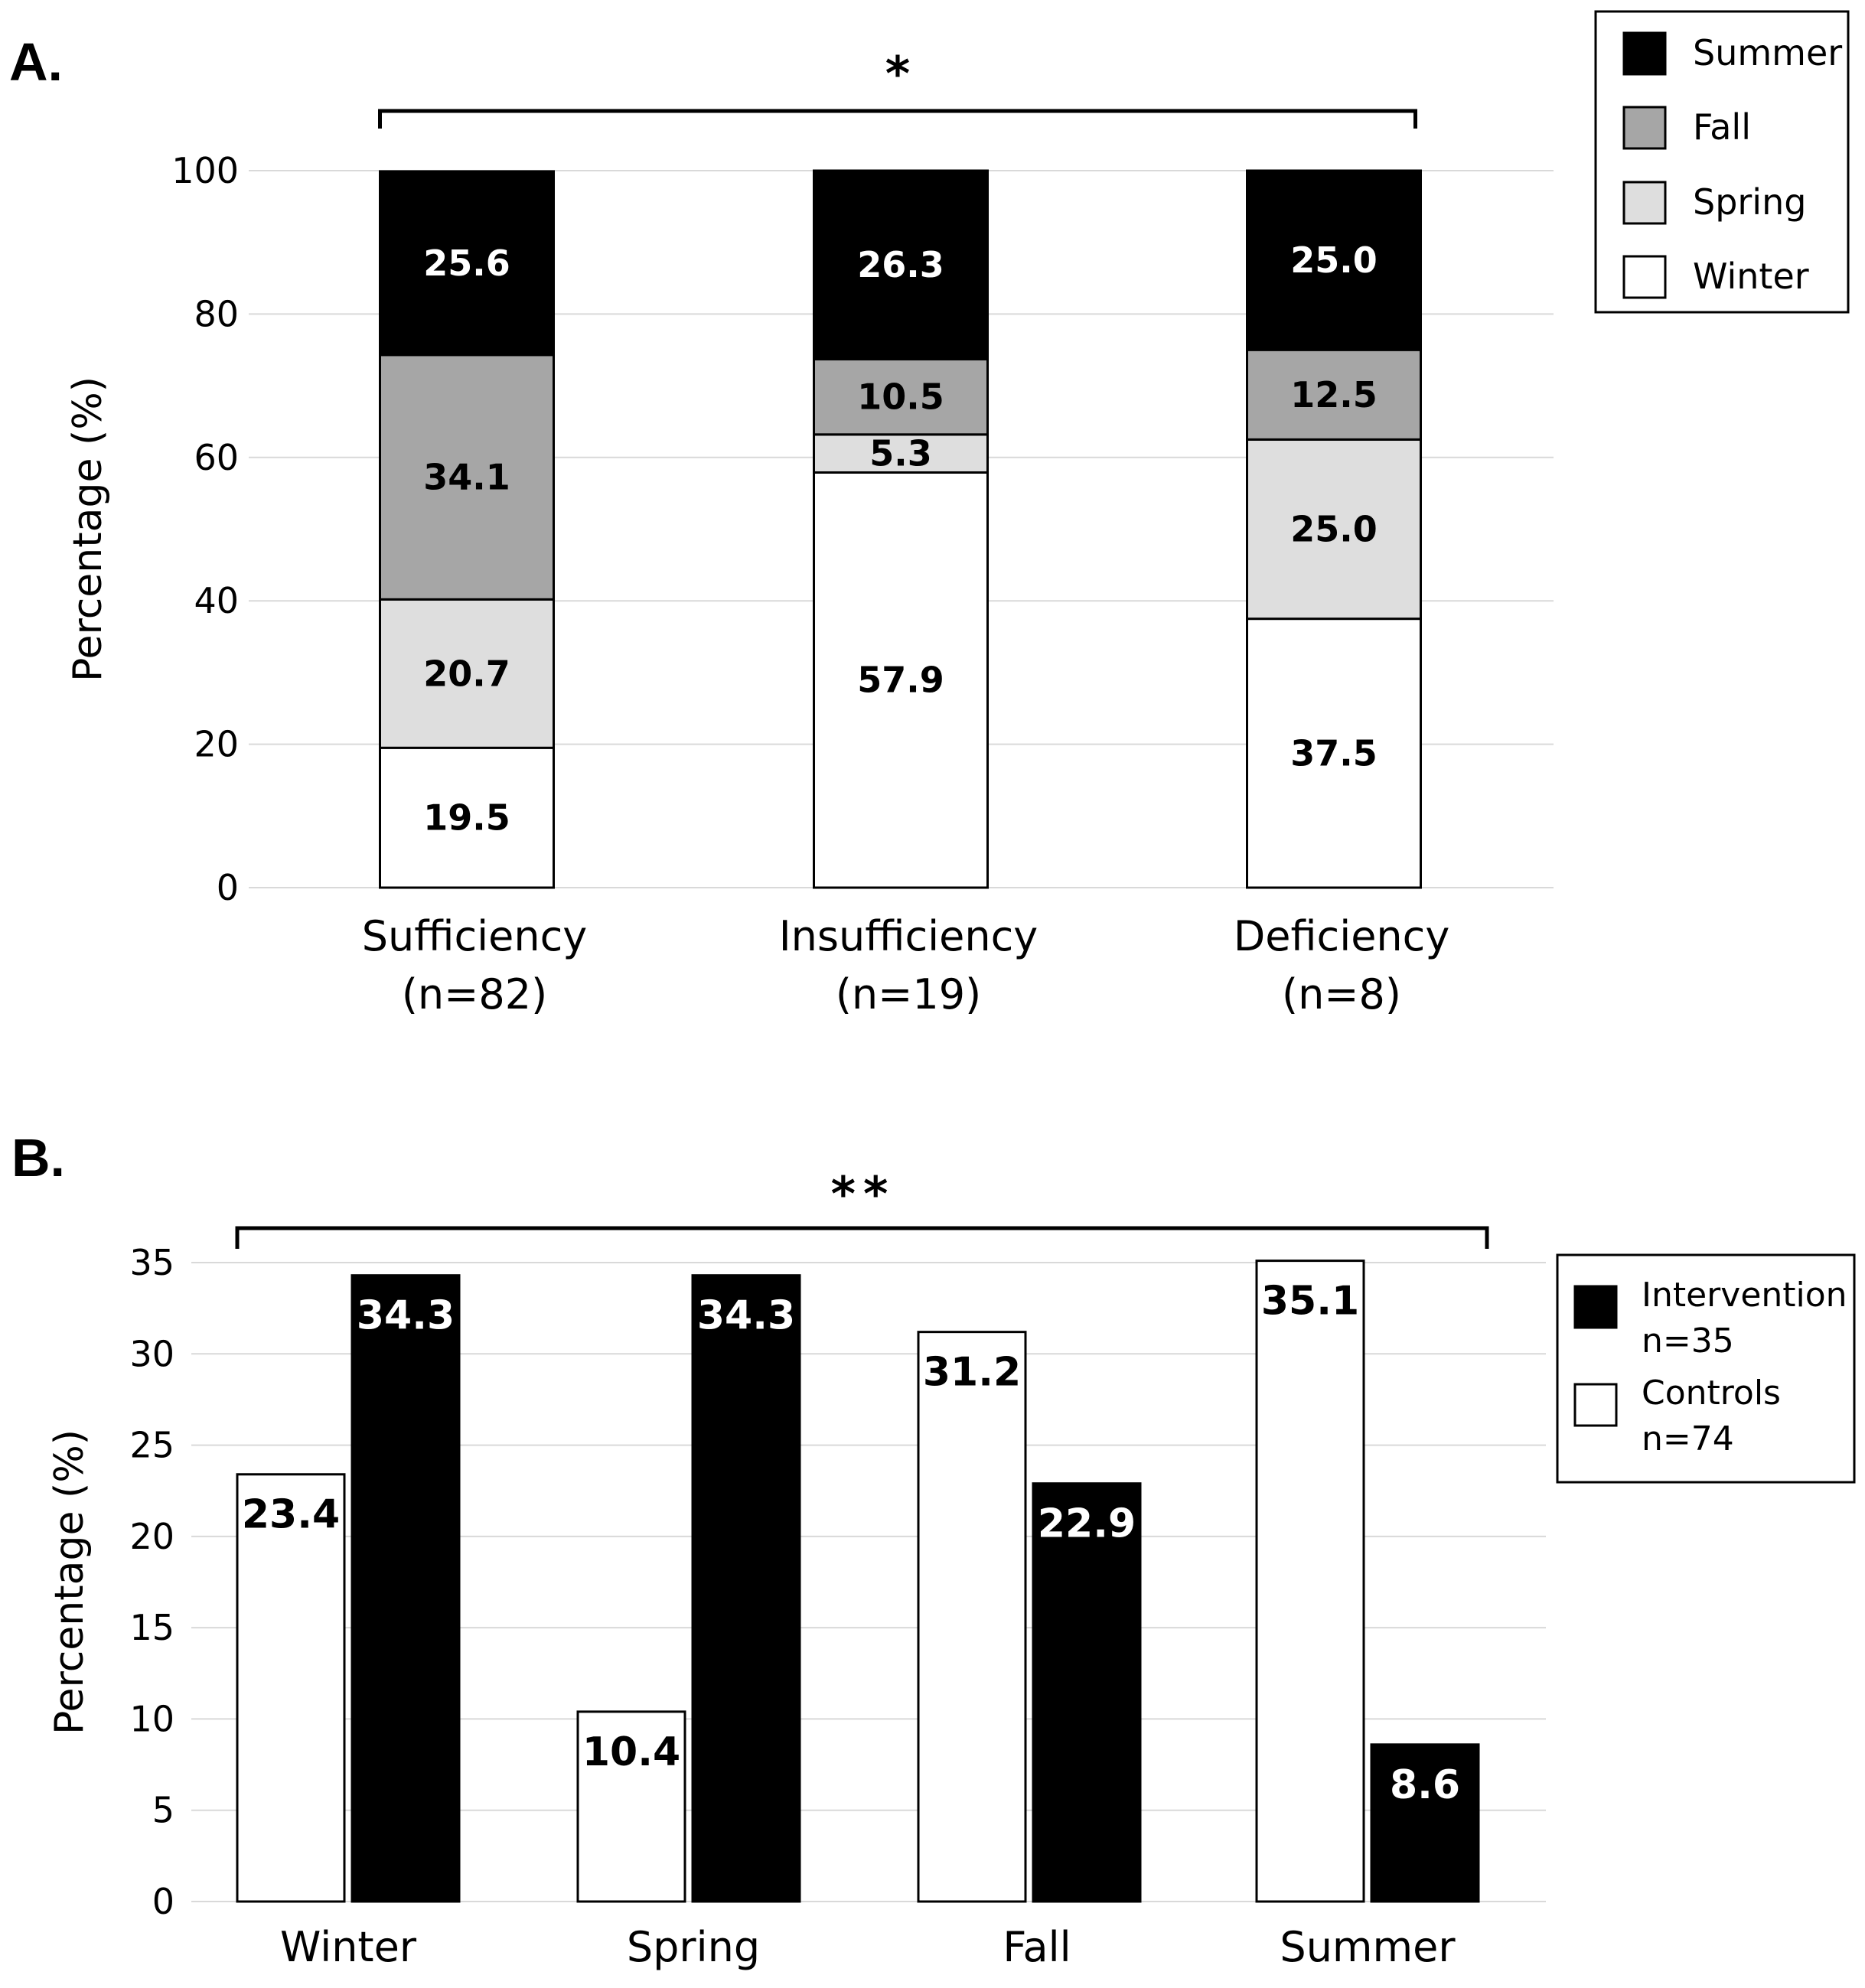 The height and width of the screenshot is (1988, 1865). I want to click on bar-winter-deficiency, so click(1334, 754).